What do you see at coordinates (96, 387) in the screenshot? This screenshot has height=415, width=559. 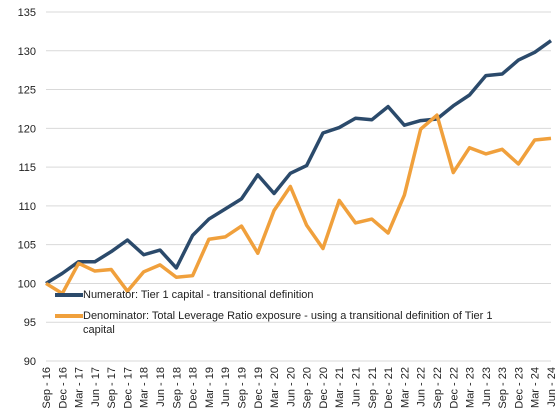 I see `x-tick-label: Jun - 17` at bounding box center [96, 387].